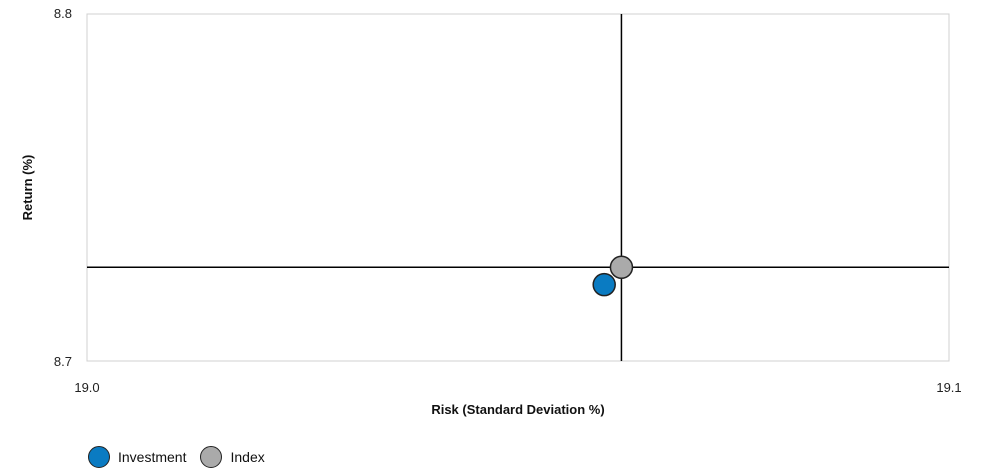 Image resolution: width=987 pixels, height=471 pixels. I want to click on data-point-investment, so click(604, 284).